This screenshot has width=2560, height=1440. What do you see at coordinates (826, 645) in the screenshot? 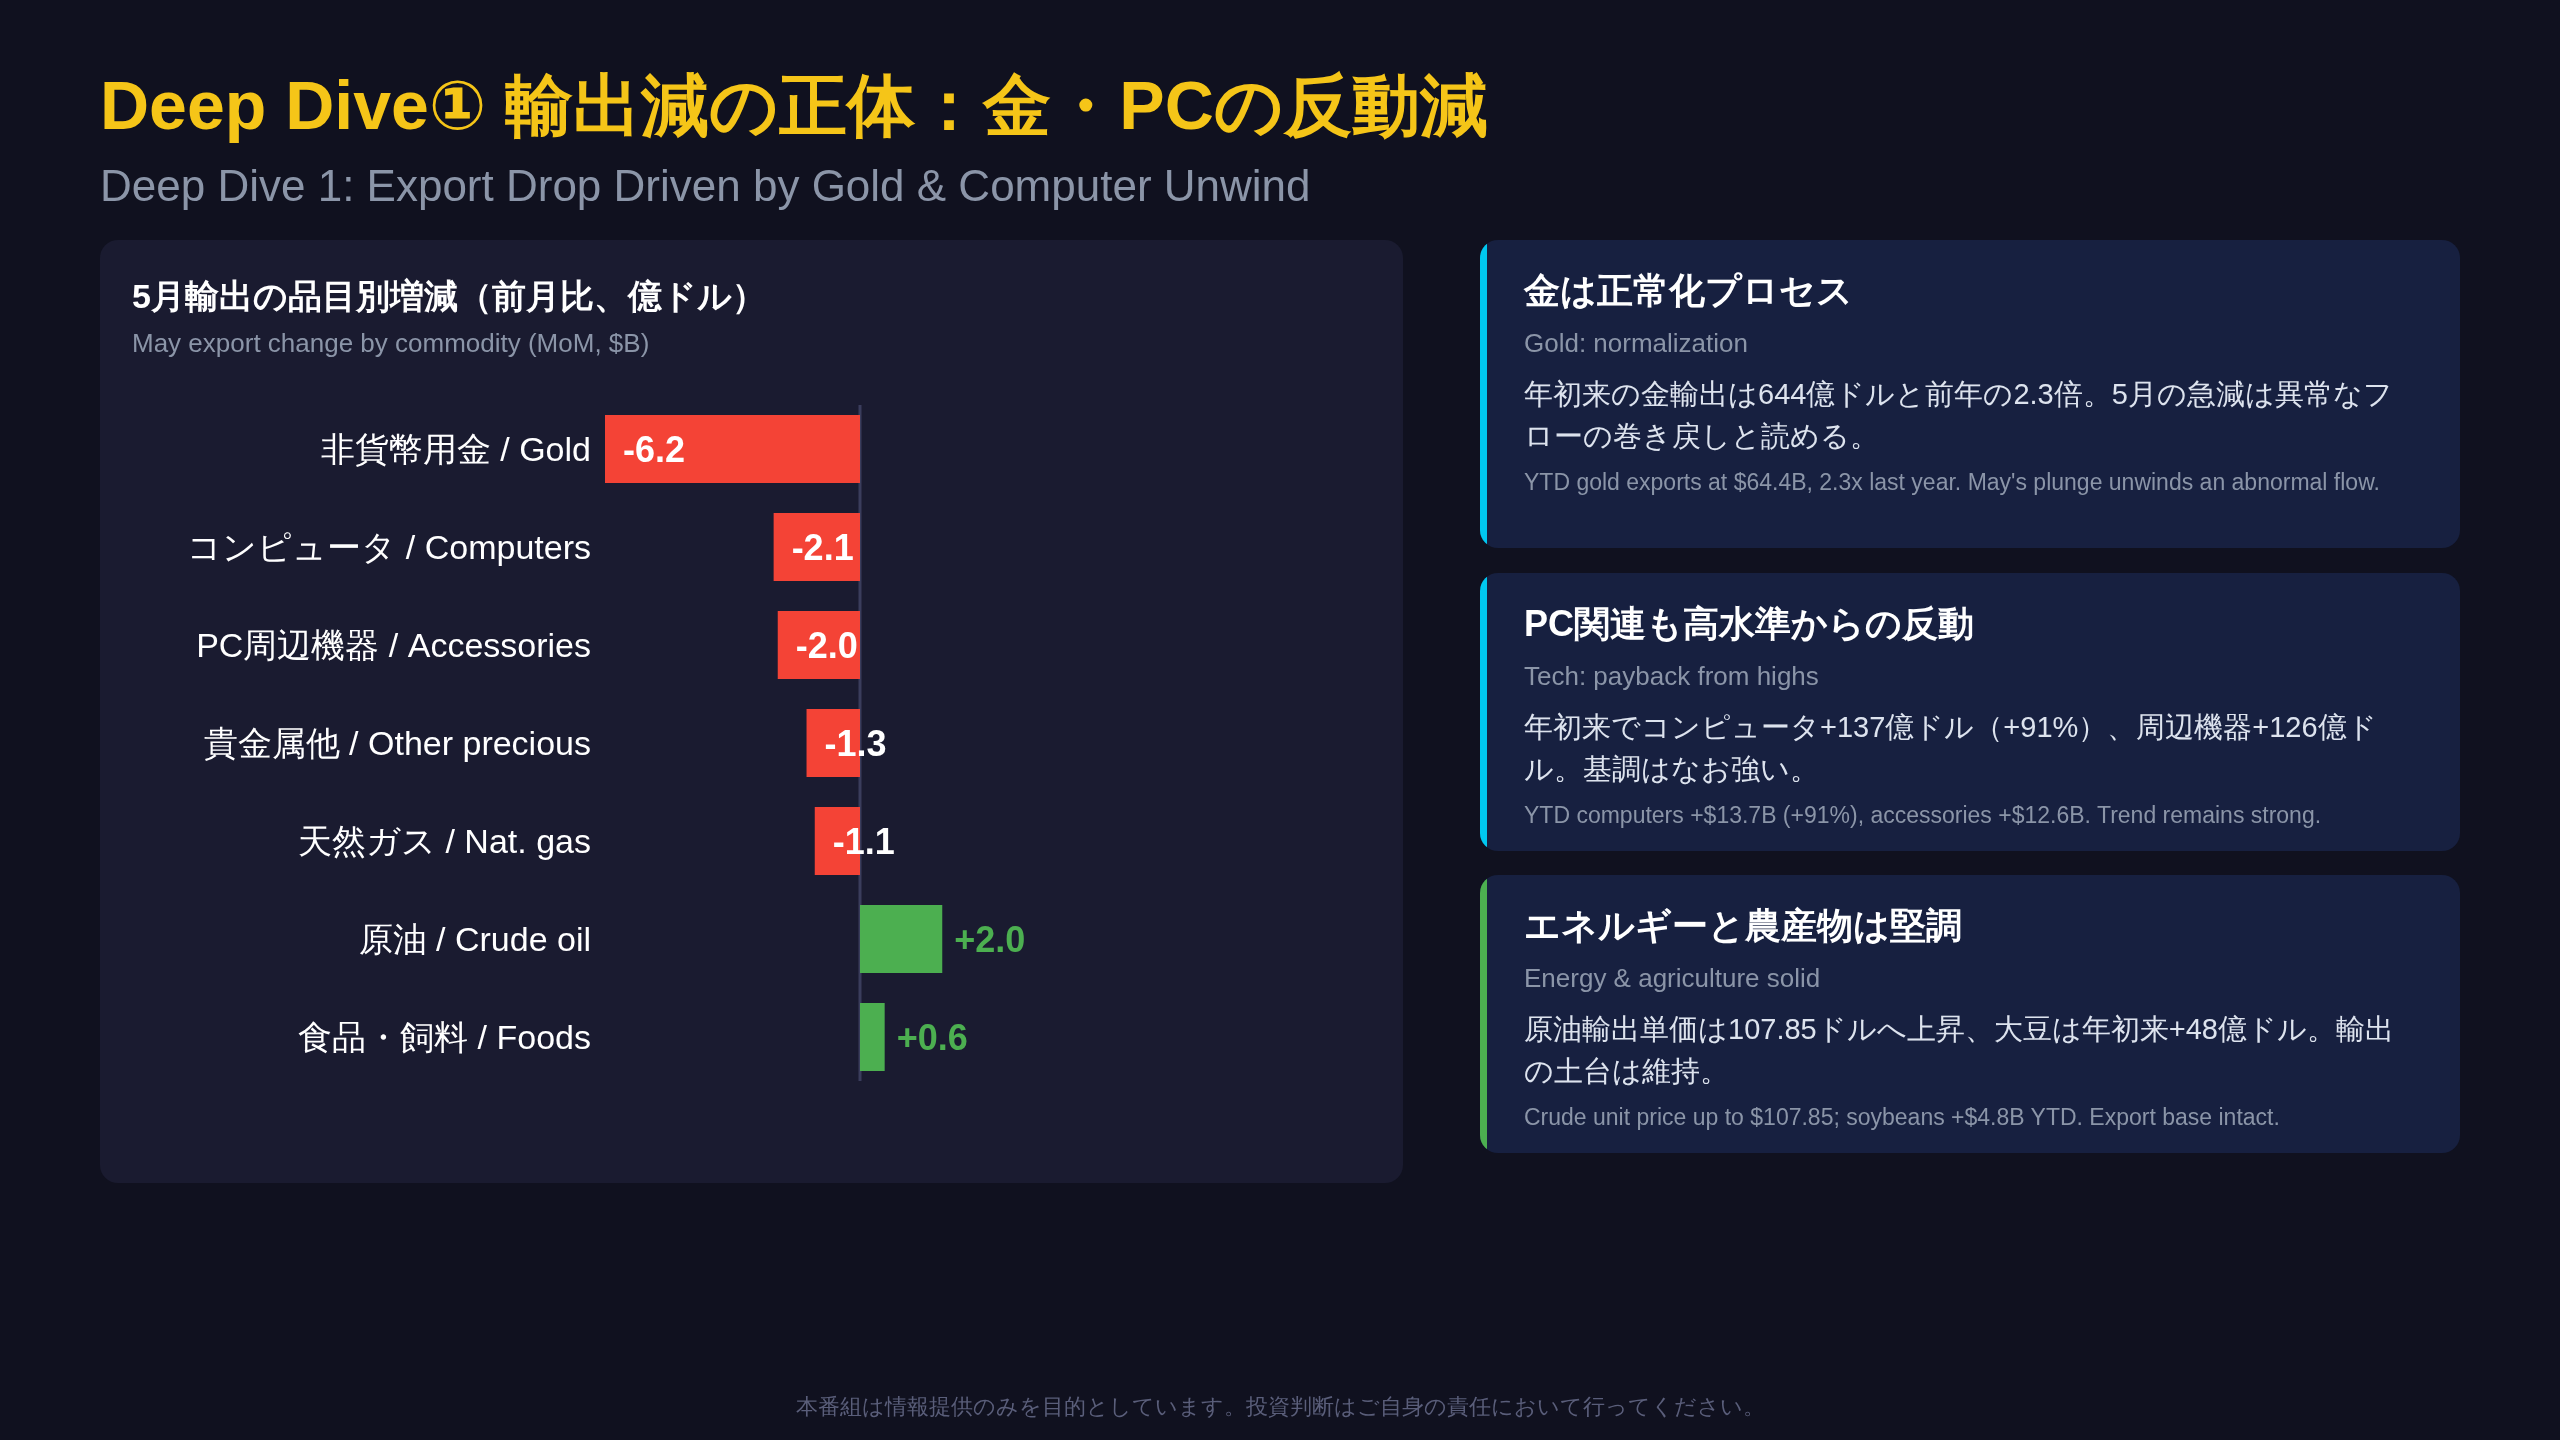
I see `data-label: -2.0` at bounding box center [826, 645].